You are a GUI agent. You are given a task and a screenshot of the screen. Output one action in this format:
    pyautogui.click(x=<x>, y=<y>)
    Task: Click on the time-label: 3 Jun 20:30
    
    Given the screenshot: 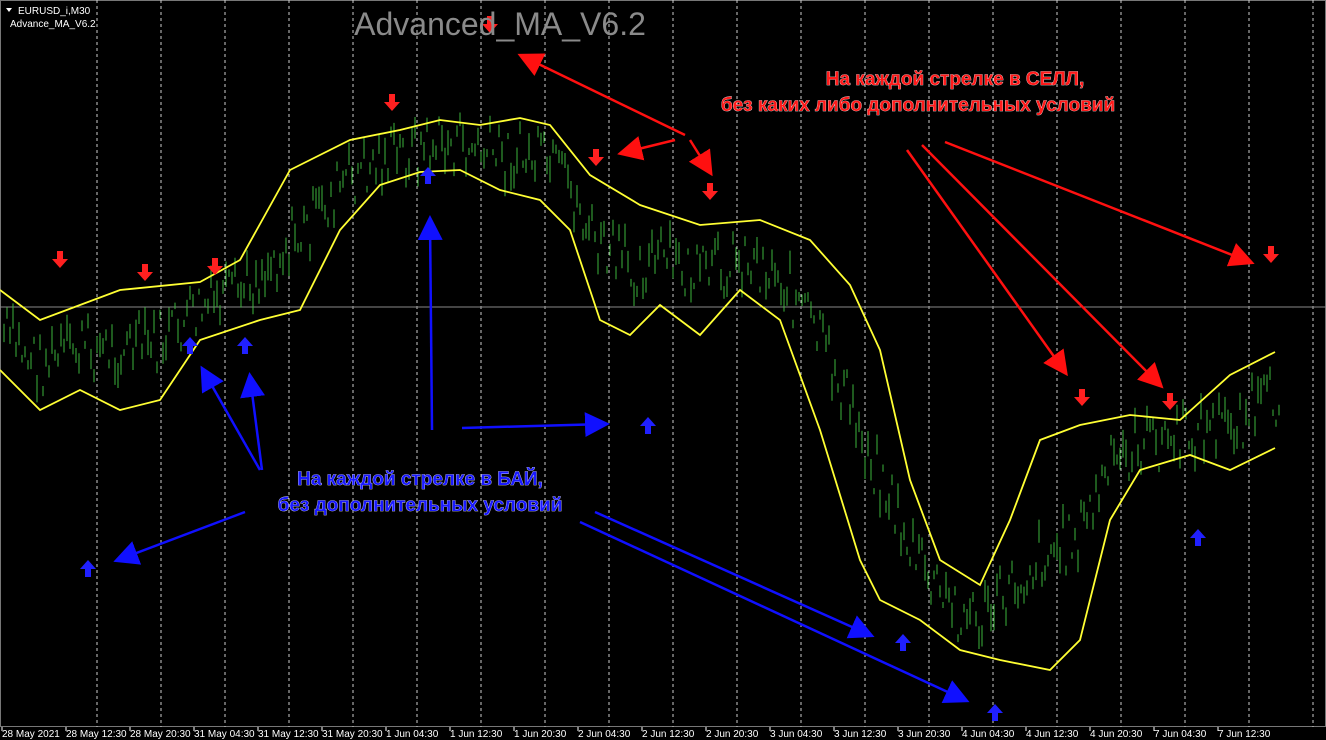 What is the action you would take?
    pyautogui.click(x=924, y=734)
    